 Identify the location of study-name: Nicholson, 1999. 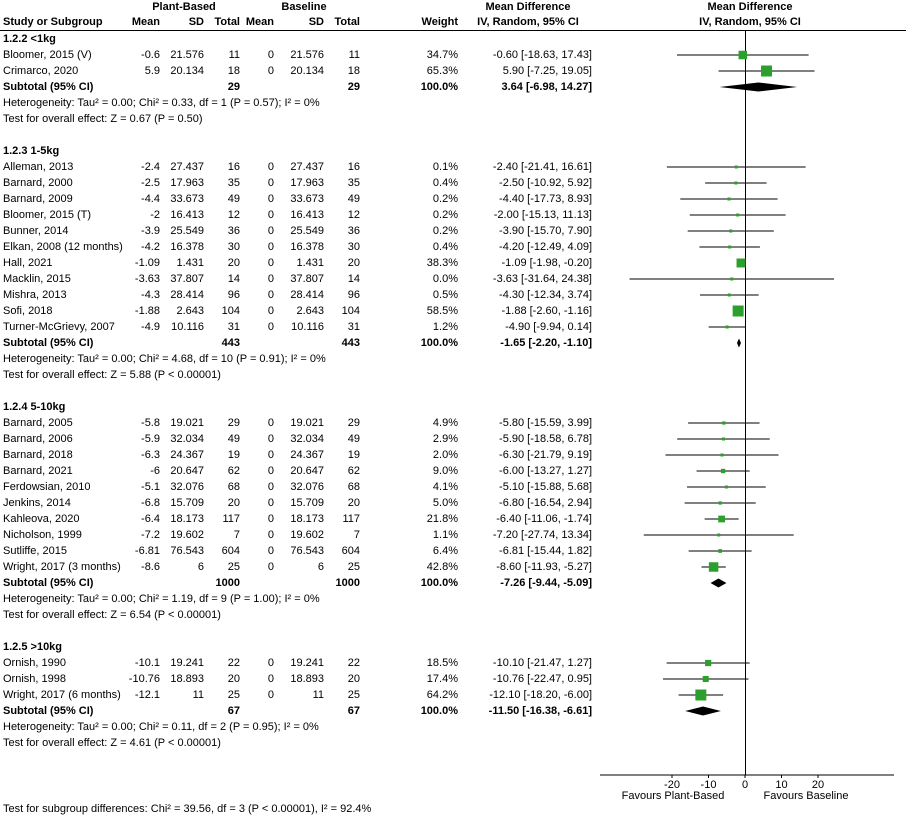
(42, 535).